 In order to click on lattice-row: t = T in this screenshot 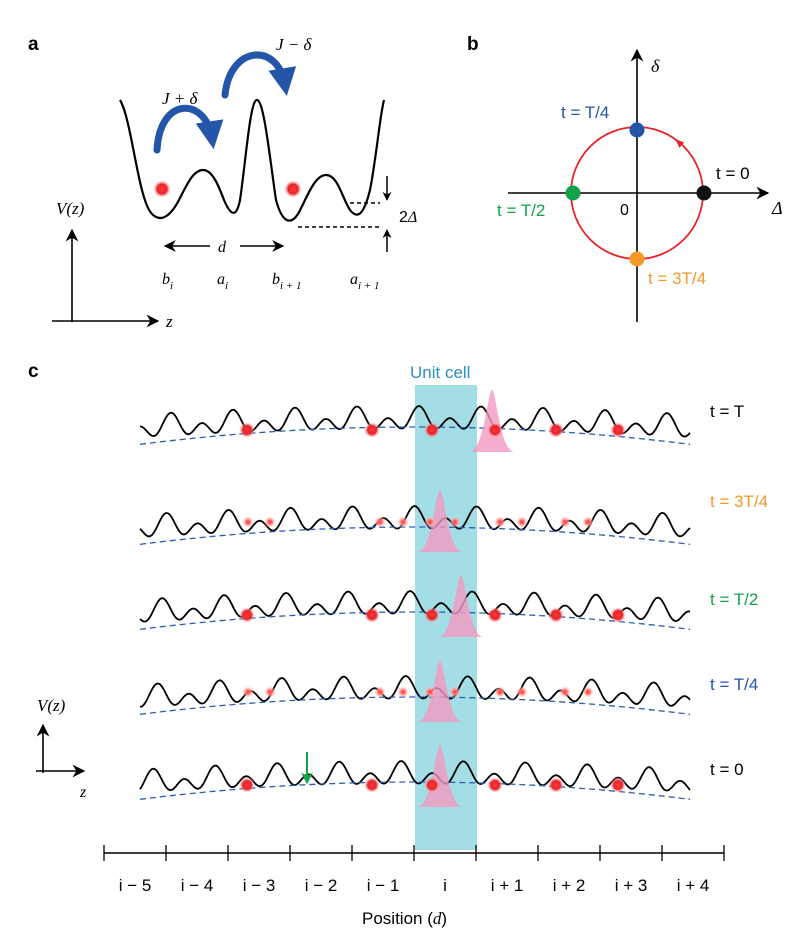, I will do `click(441, 421)`.